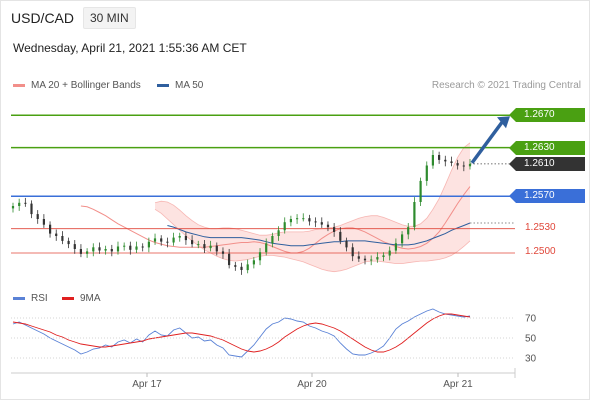 Image resolution: width=590 pixels, height=400 pixels. I want to click on rsi-swatch, so click(19, 298).